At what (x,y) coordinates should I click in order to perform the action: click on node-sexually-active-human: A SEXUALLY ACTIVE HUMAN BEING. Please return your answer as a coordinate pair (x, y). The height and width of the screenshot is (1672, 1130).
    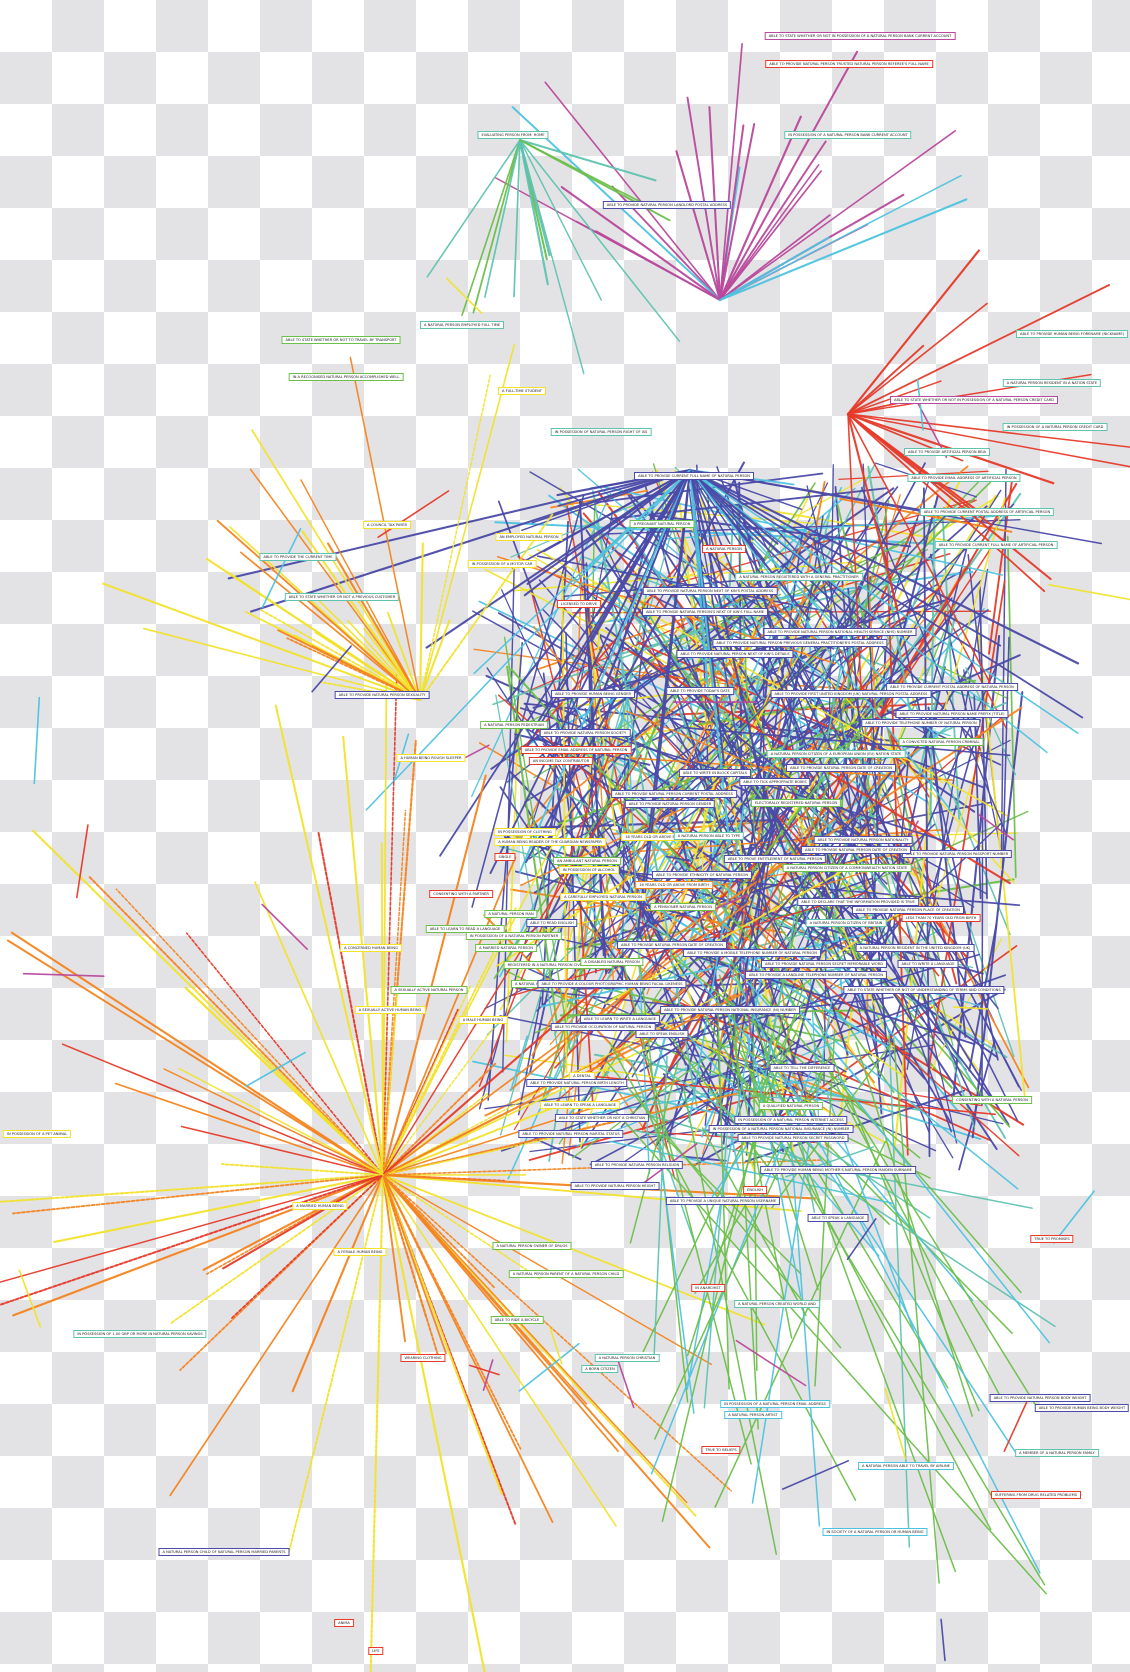
    Looking at the image, I should click on (390, 1010).